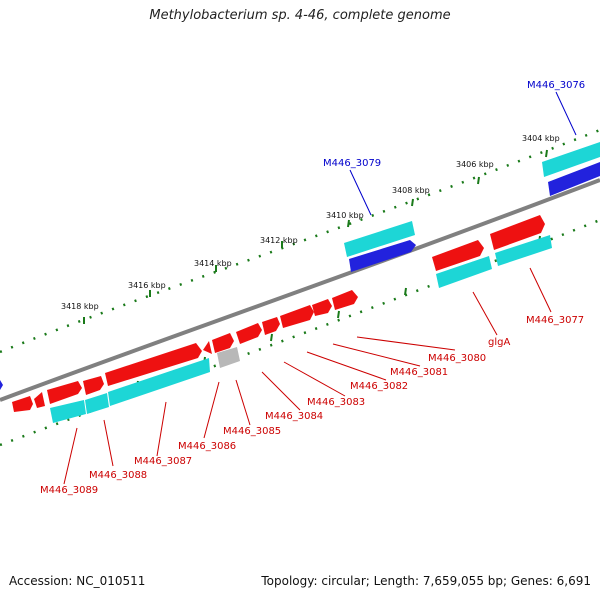 Image resolution: width=600 pixels, height=600 pixels. I want to click on forward-cds-left-edge, so click(22, 404).